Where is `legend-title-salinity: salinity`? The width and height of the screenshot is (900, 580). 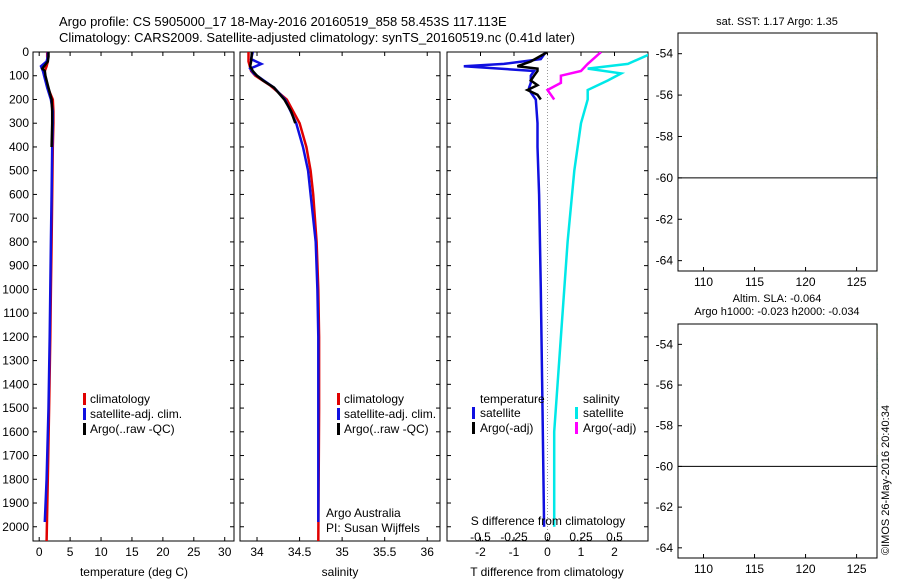 legend-title-salinity: salinity is located at coordinates (601, 399).